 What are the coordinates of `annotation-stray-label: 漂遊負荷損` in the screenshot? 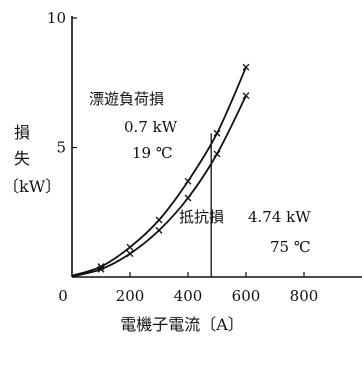 It's located at (126, 99).